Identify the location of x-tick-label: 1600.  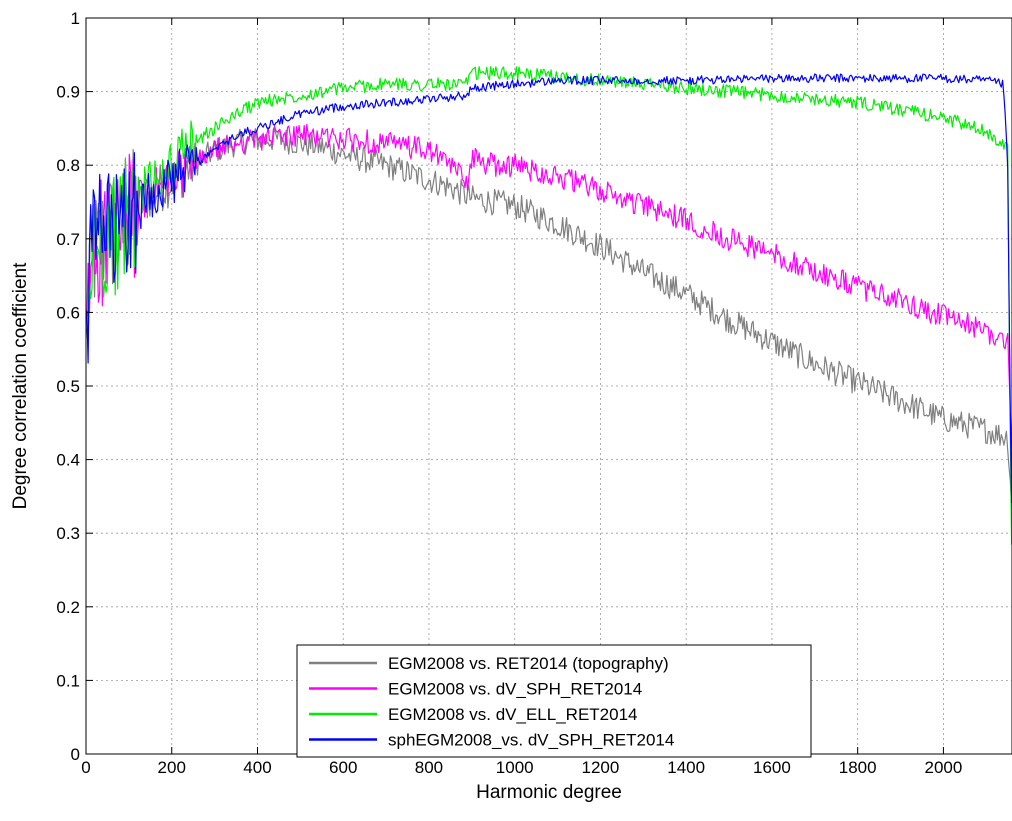
(772, 767).